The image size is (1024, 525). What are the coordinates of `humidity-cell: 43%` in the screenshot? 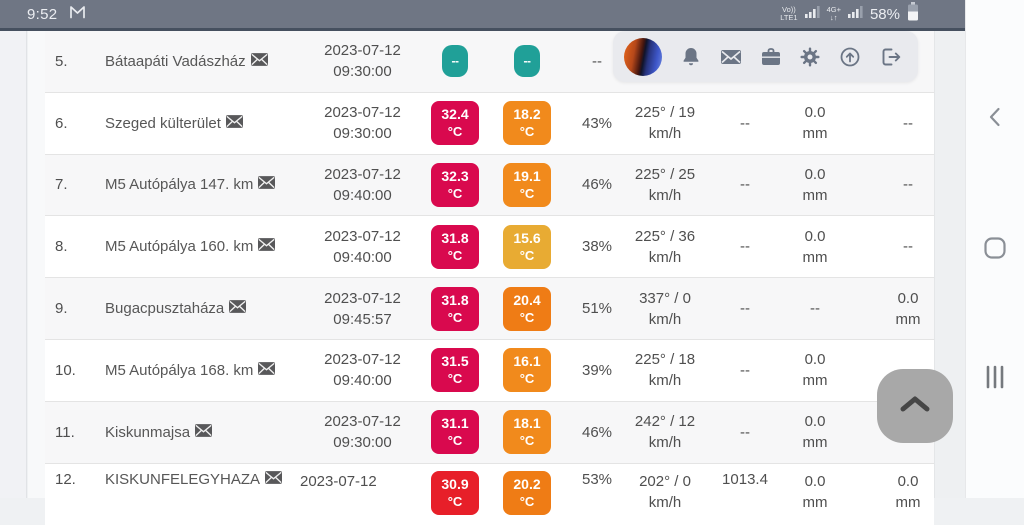 It's located at (597, 123).